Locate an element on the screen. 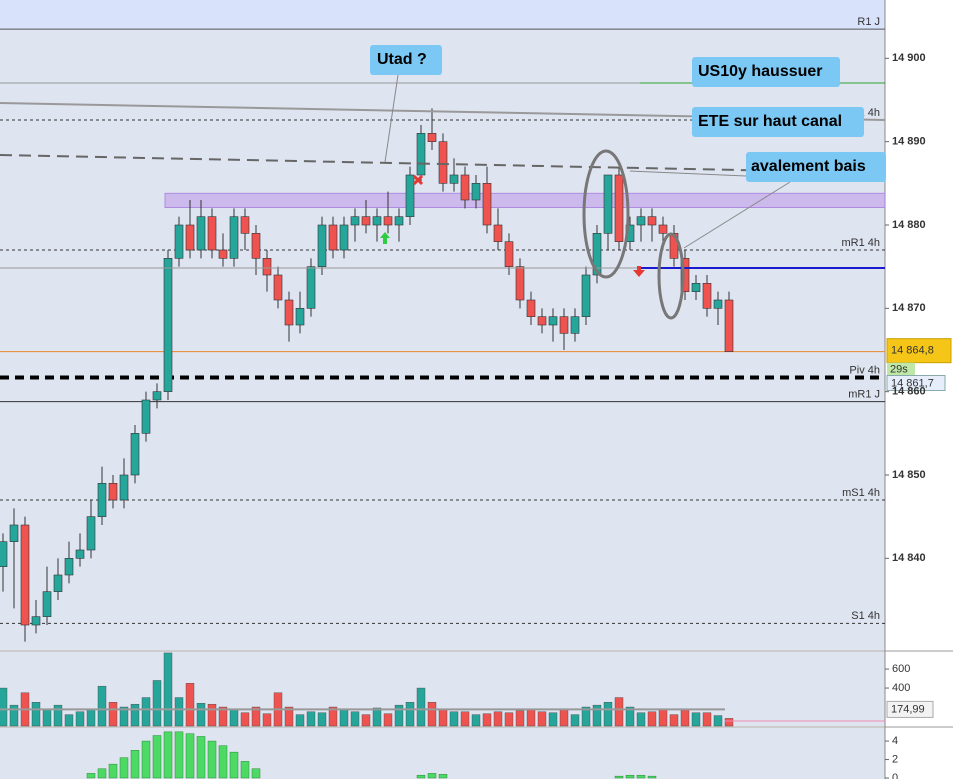 Image resolution: width=953 pixels, height=779 pixels. volume-ma-tag is located at coordinates (910, 709).